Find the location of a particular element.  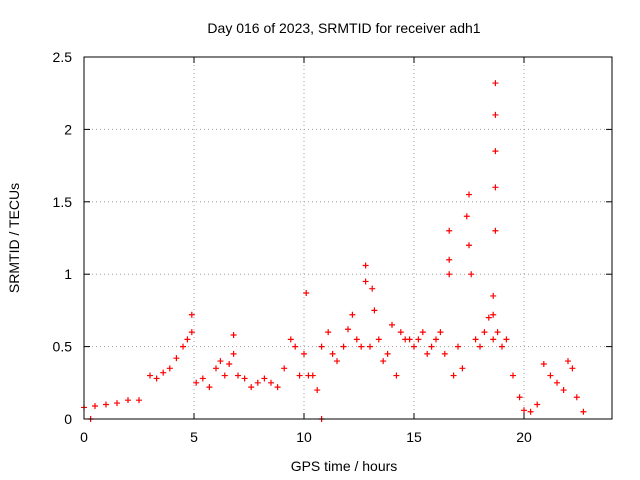

y-tick-label: 0 is located at coordinates (68, 419).